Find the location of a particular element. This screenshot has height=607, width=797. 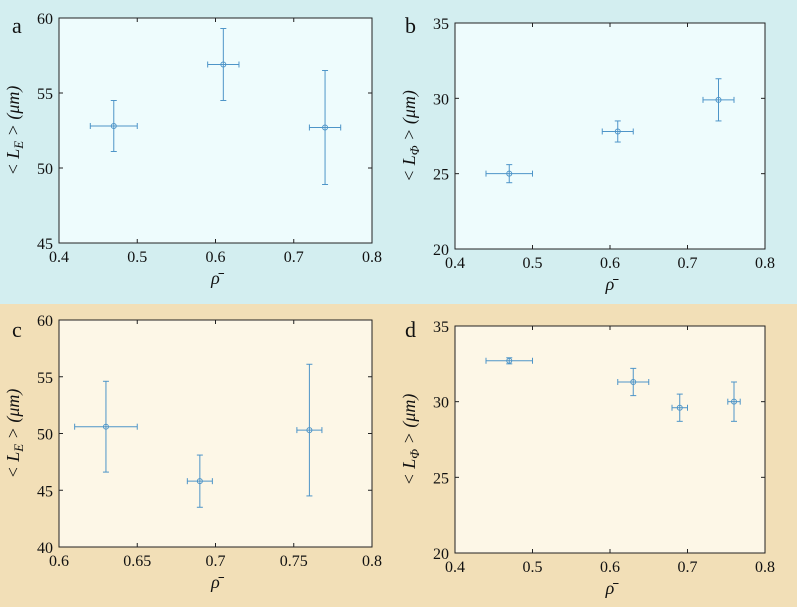

y-tick-label: 40 is located at coordinates (45, 548).